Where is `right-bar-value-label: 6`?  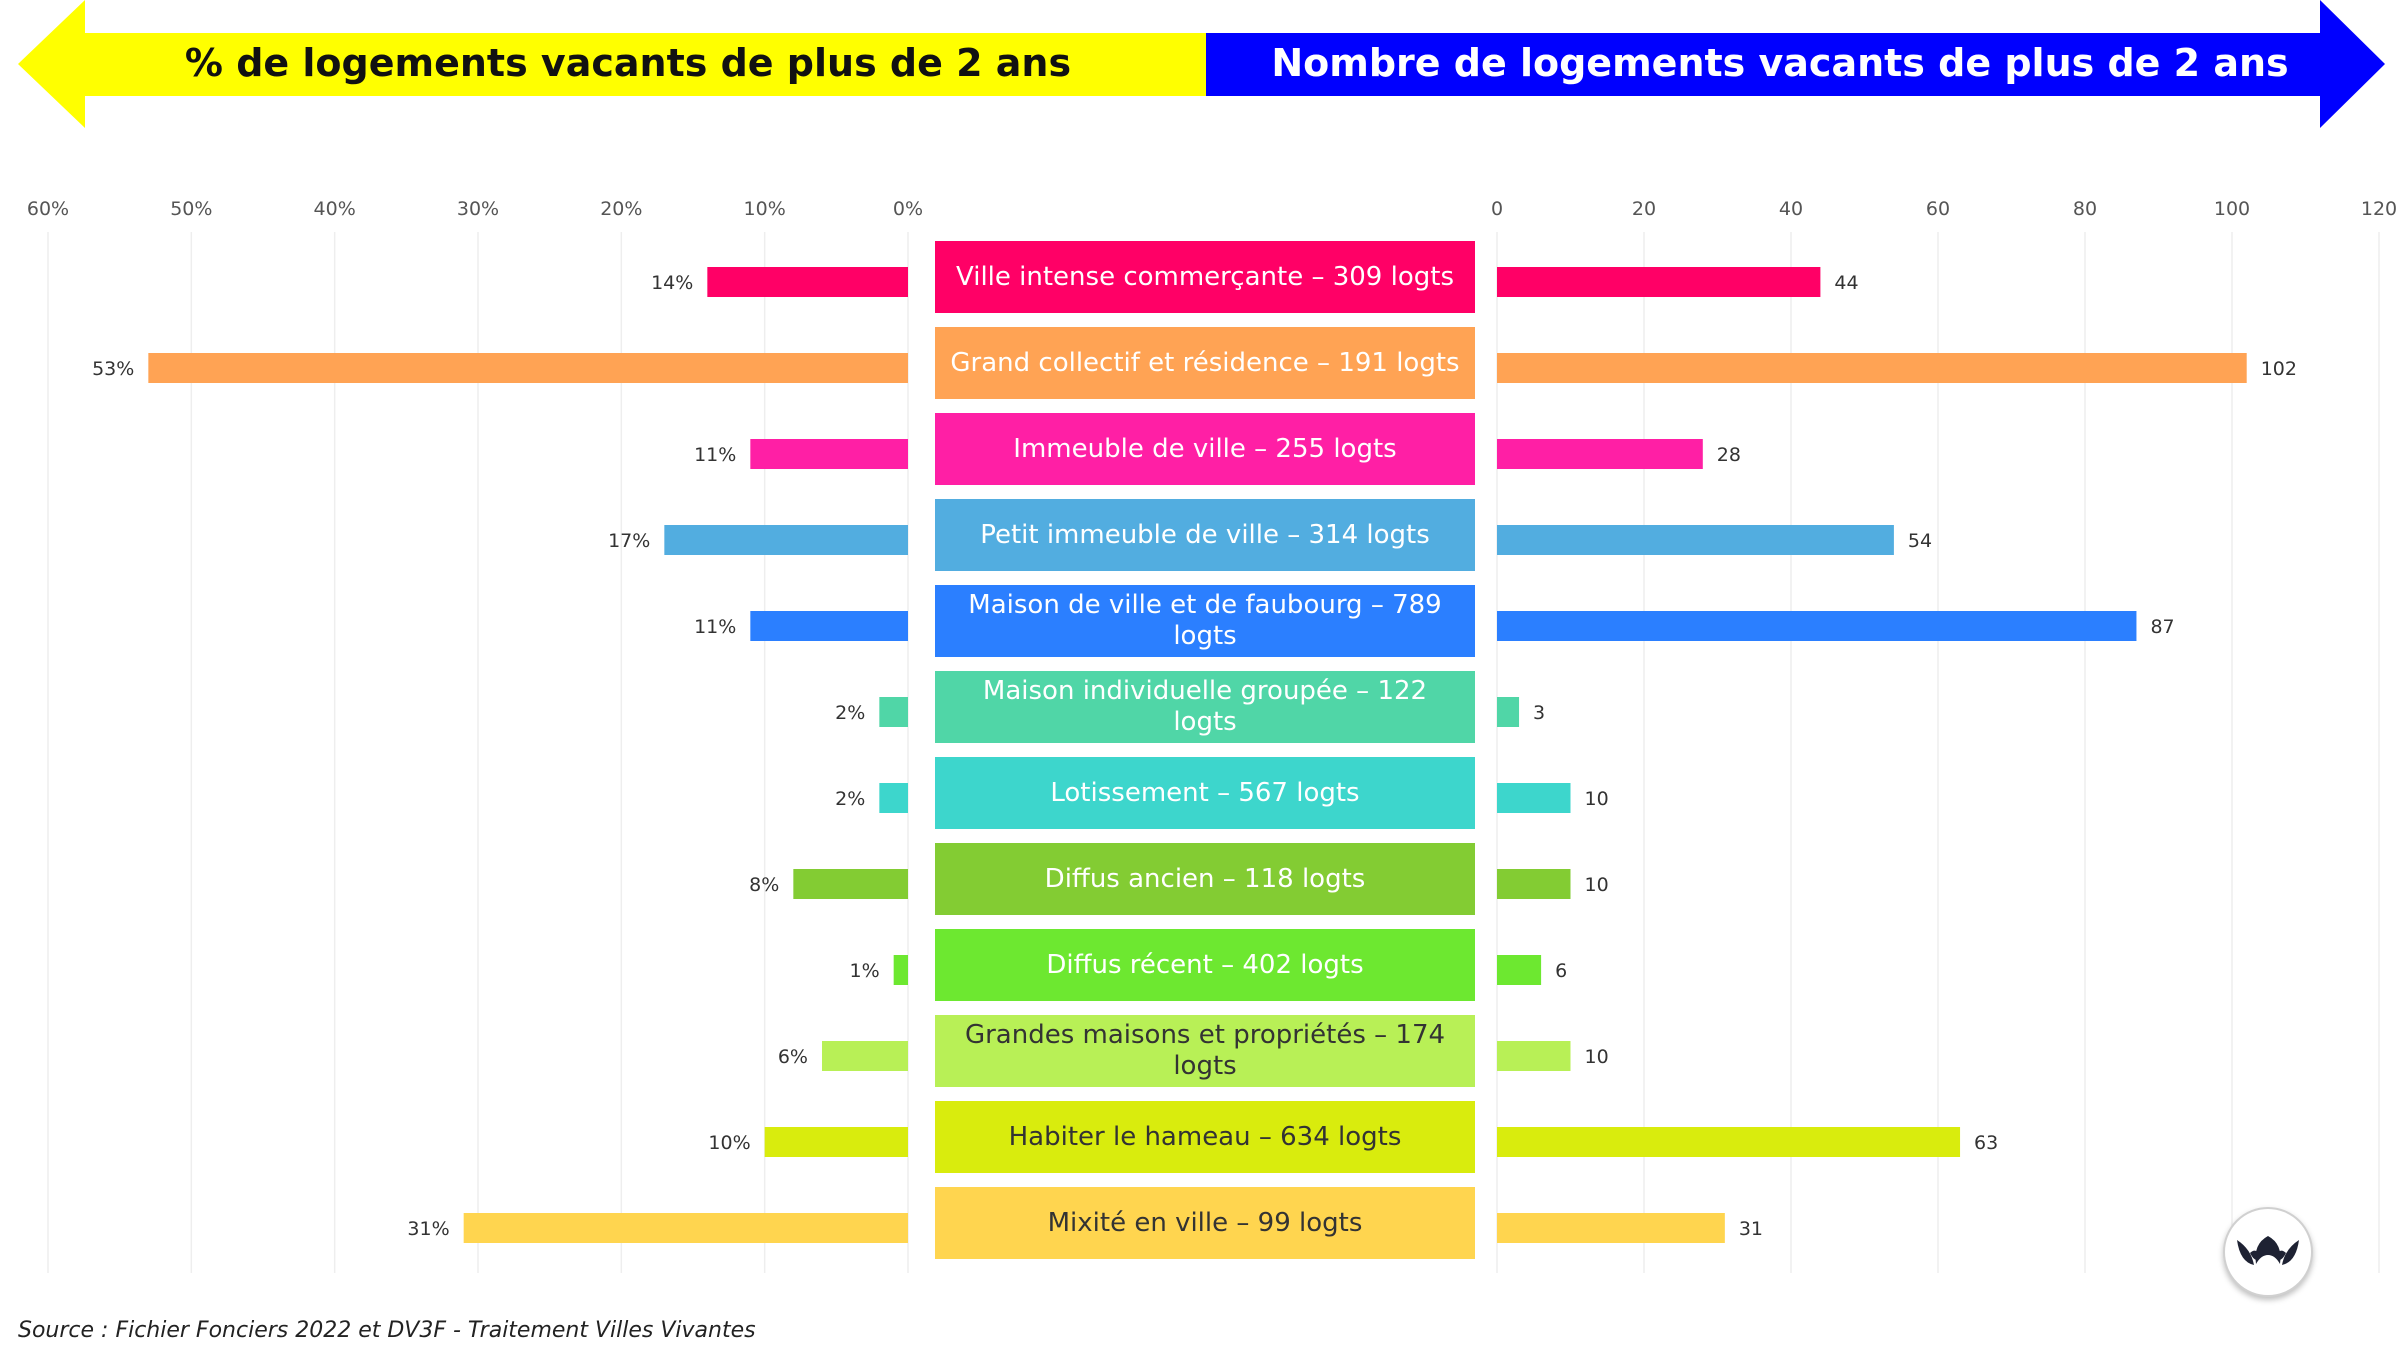 right-bar-value-label: 6 is located at coordinates (1561, 971).